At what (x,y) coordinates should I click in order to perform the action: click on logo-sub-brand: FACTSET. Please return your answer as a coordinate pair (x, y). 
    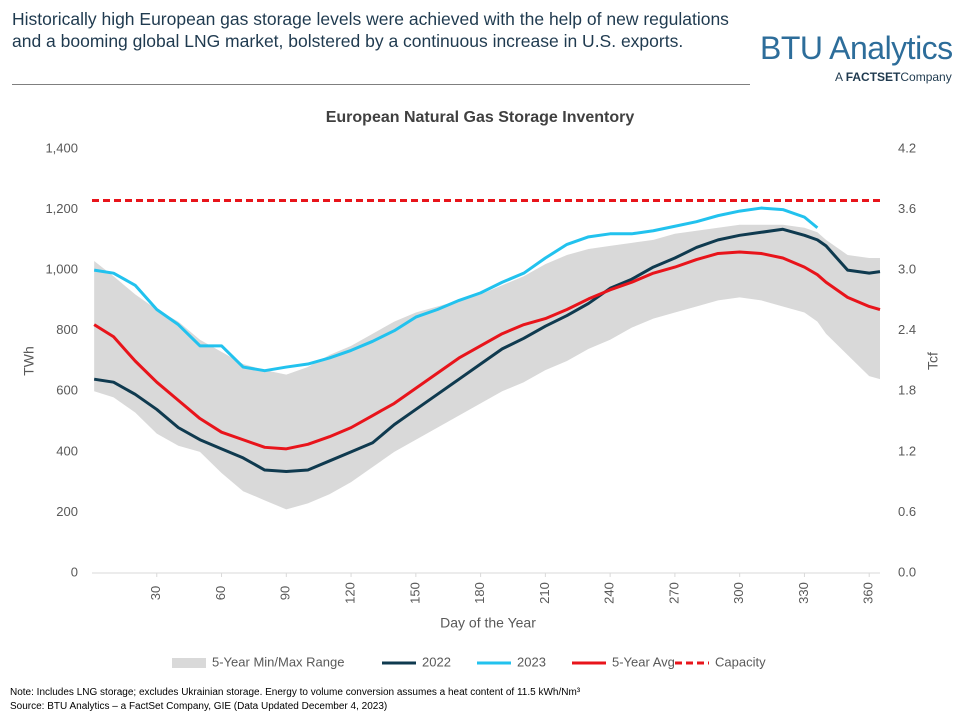
    Looking at the image, I should click on (873, 77).